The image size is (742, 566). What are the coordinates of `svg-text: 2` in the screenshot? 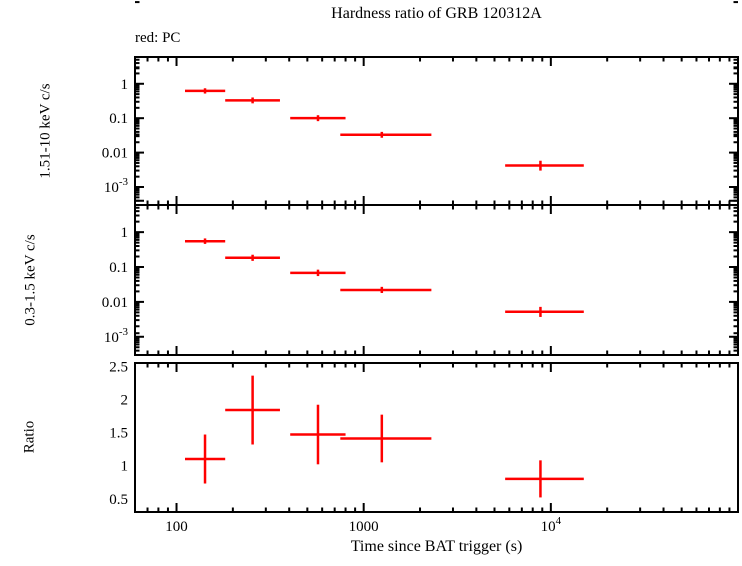 It's located at (125, 400).